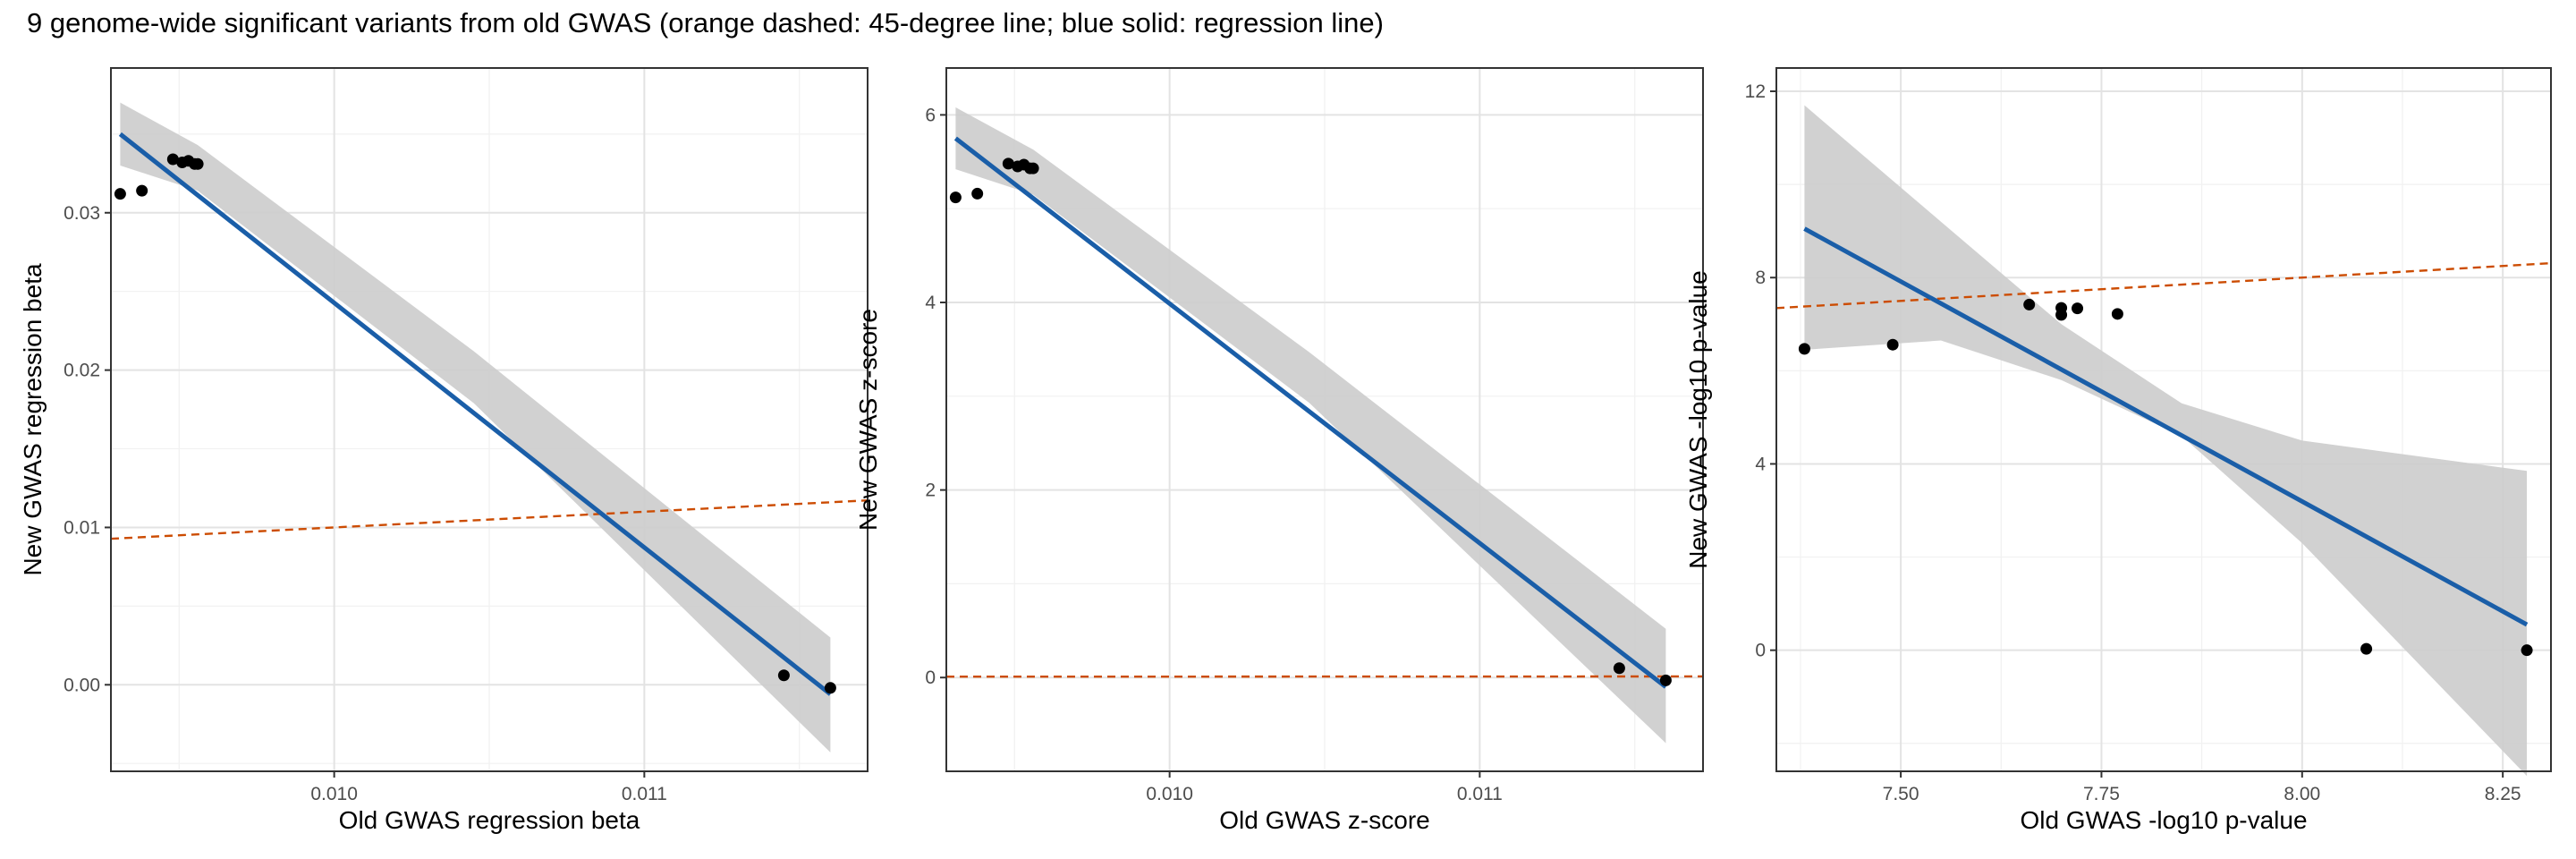  I want to click on y-tick-label: 0.00, so click(82, 685).